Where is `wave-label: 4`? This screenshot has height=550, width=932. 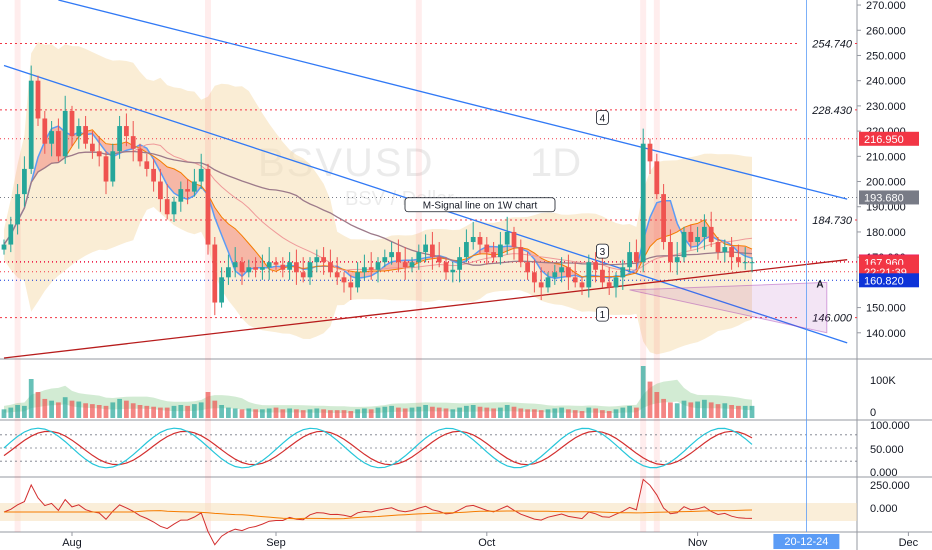
wave-label: 4 is located at coordinates (603, 118).